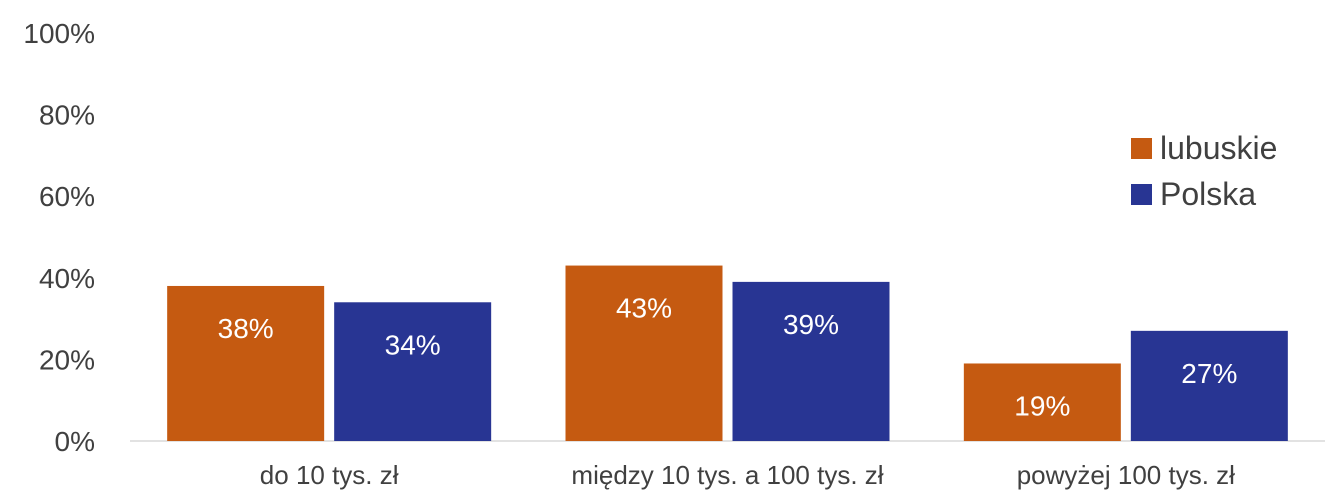 The width and height of the screenshot is (1330, 493). Describe the element at coordinates (246, 328) in the screenshot. I see `data-label: 38%` at that location.